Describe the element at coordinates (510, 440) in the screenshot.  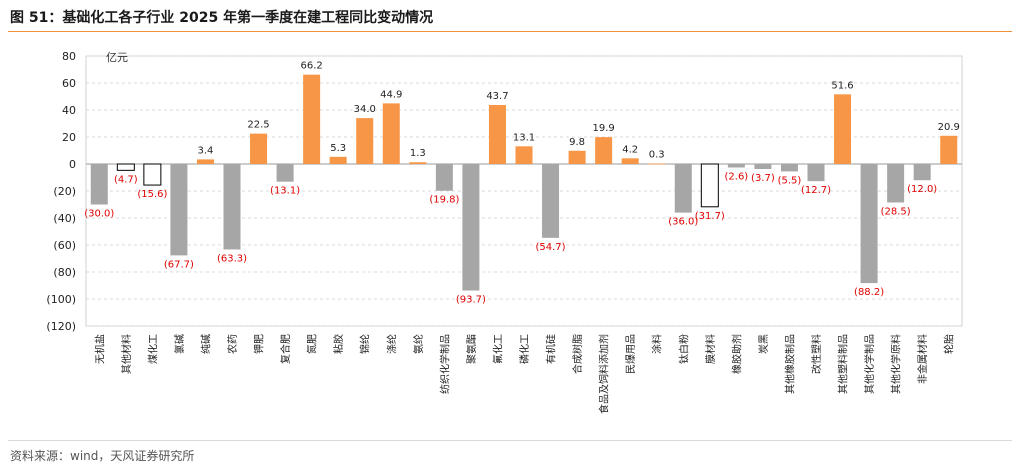
I see `footer-rule` at that location.